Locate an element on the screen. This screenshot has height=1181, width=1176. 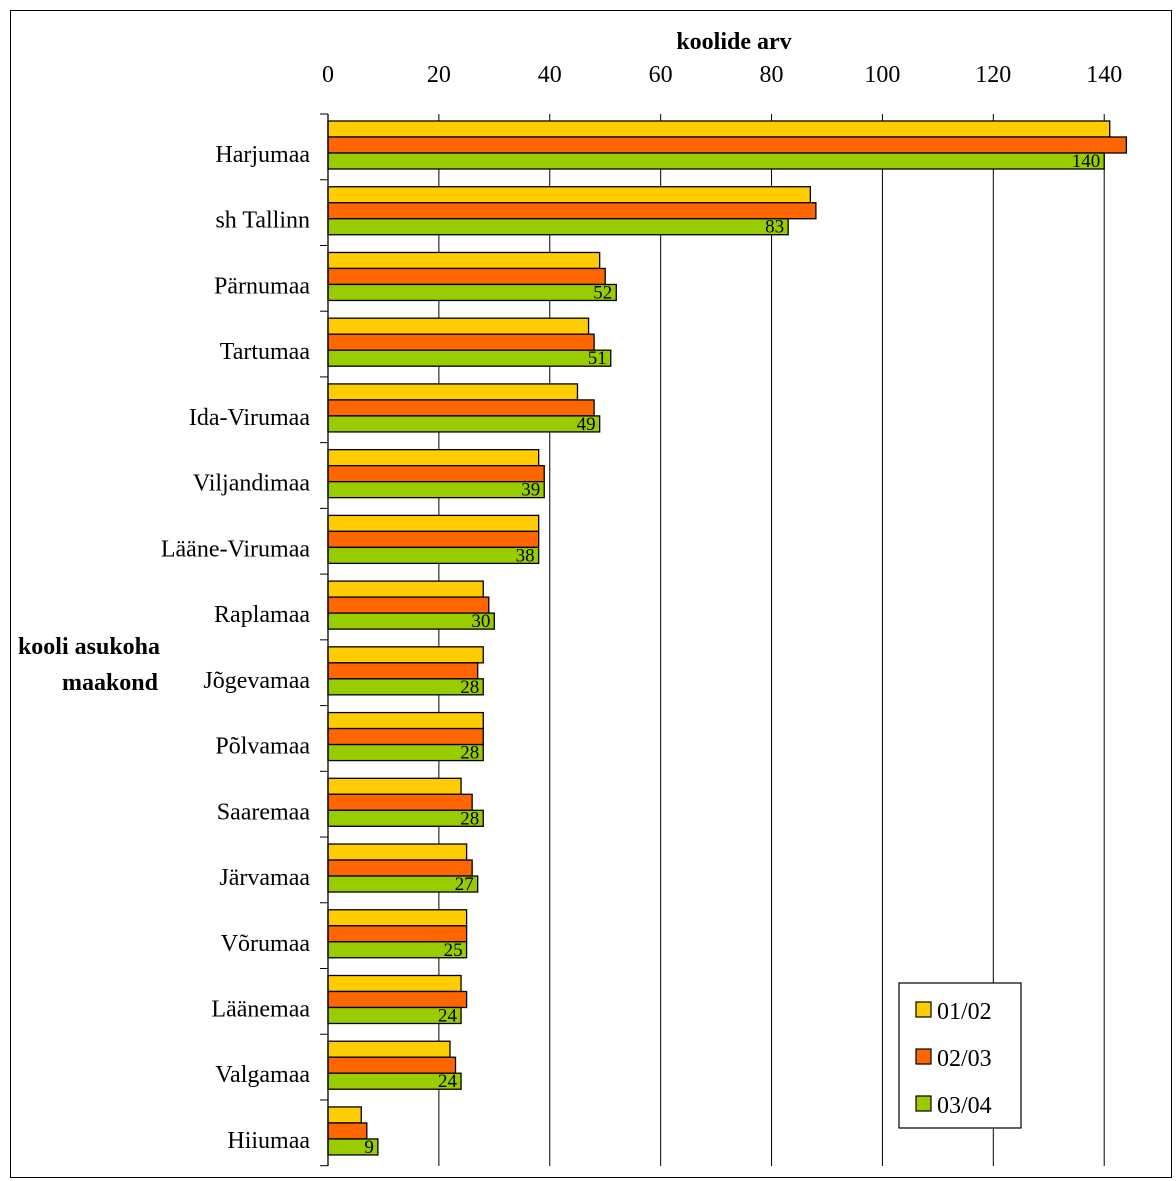
category-label: Pärnumaa is located at coordinates (262, 286).